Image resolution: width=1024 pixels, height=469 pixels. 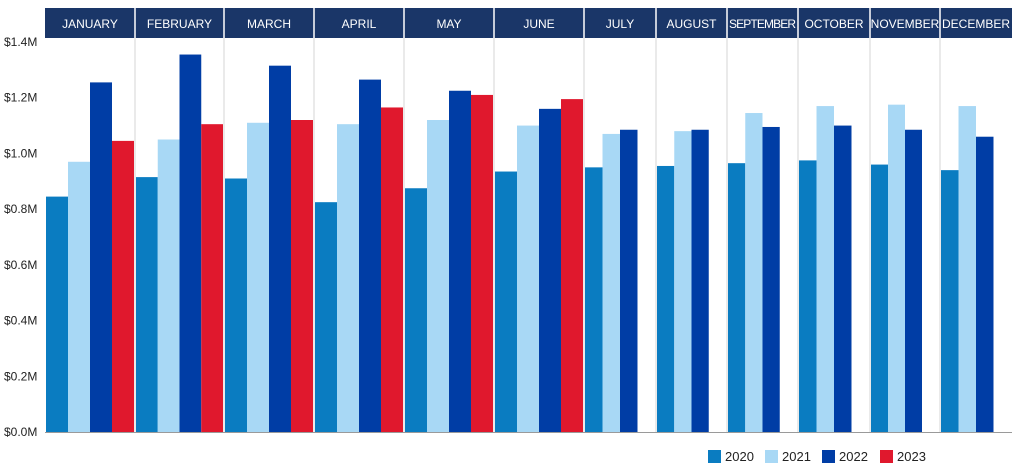 I want to click on month-label: JUNE, so click(x=538, y=24).